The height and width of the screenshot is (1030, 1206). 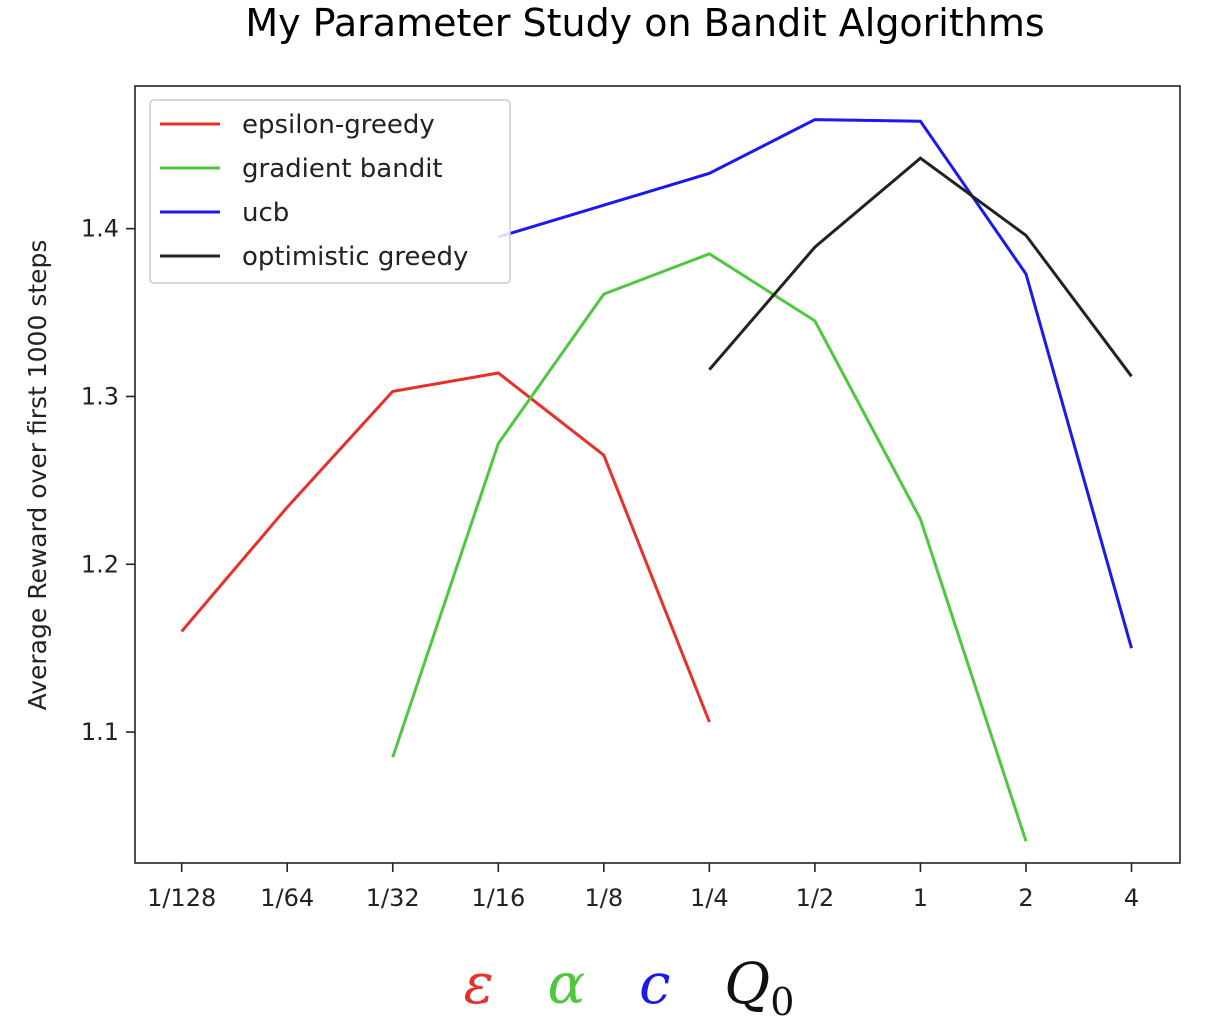 What do you see at coordinates (920, 898) in the screenshot?
I see `x-tick-label: 1` at bounding box center [920, 898].